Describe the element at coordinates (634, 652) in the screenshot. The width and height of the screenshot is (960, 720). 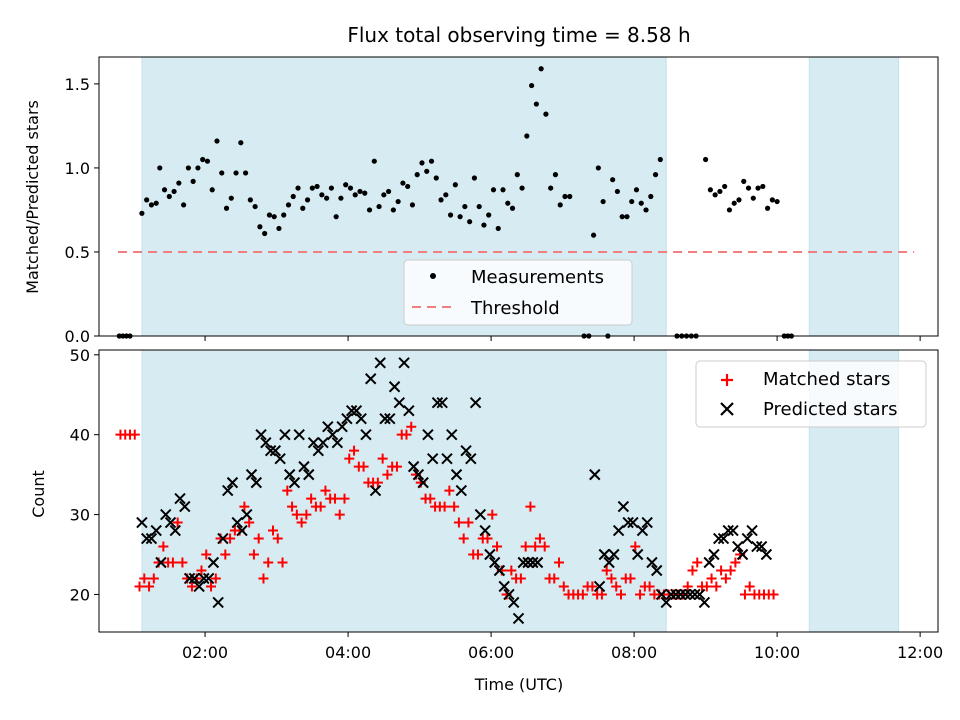
I see `bottom-x-tick-label: 08:00` at that location.